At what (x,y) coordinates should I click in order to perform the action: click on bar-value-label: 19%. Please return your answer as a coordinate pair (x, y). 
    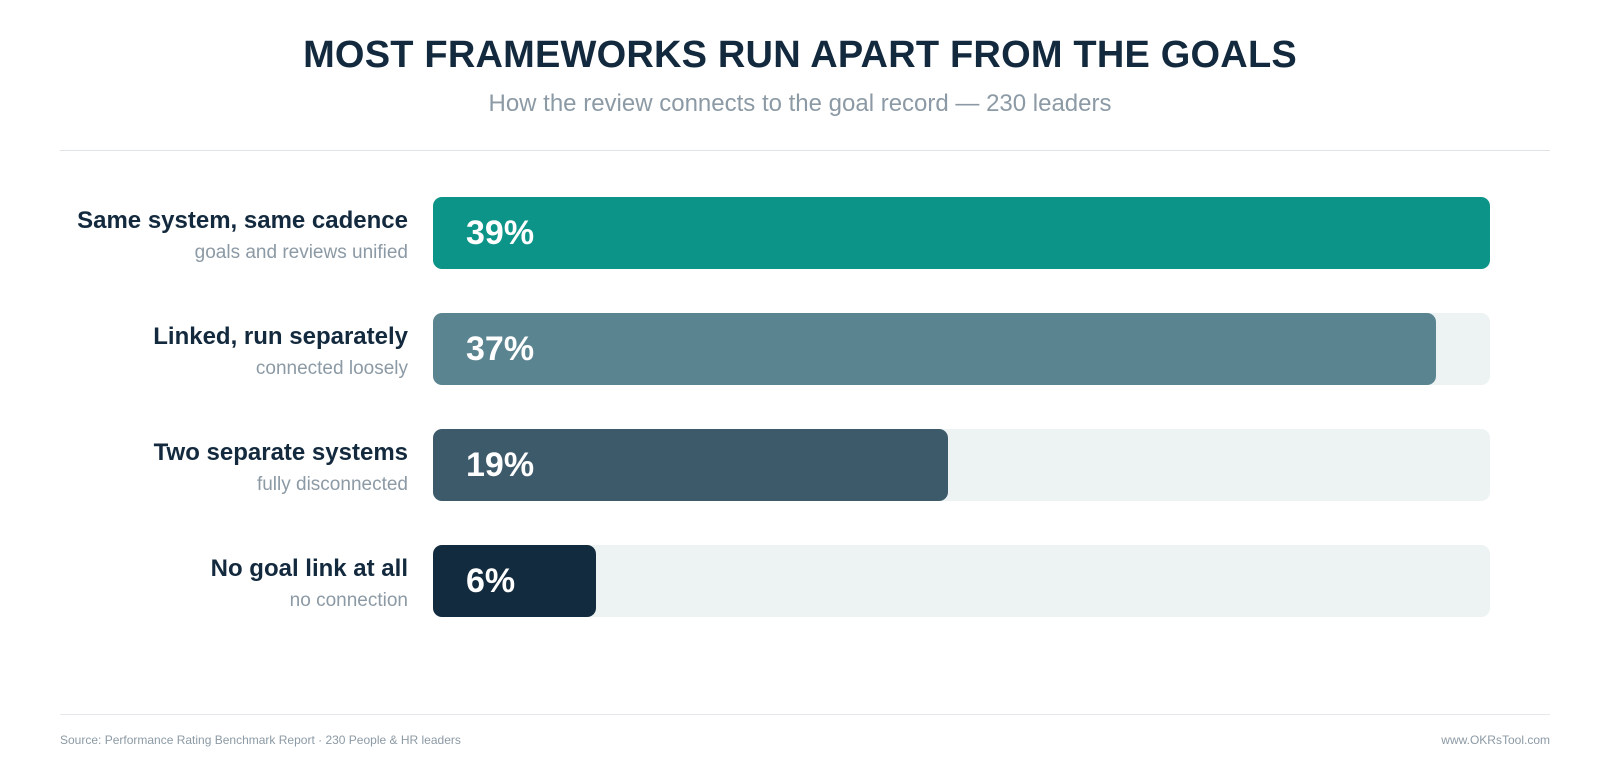
    Looking at the image, I should click on (500, 465).